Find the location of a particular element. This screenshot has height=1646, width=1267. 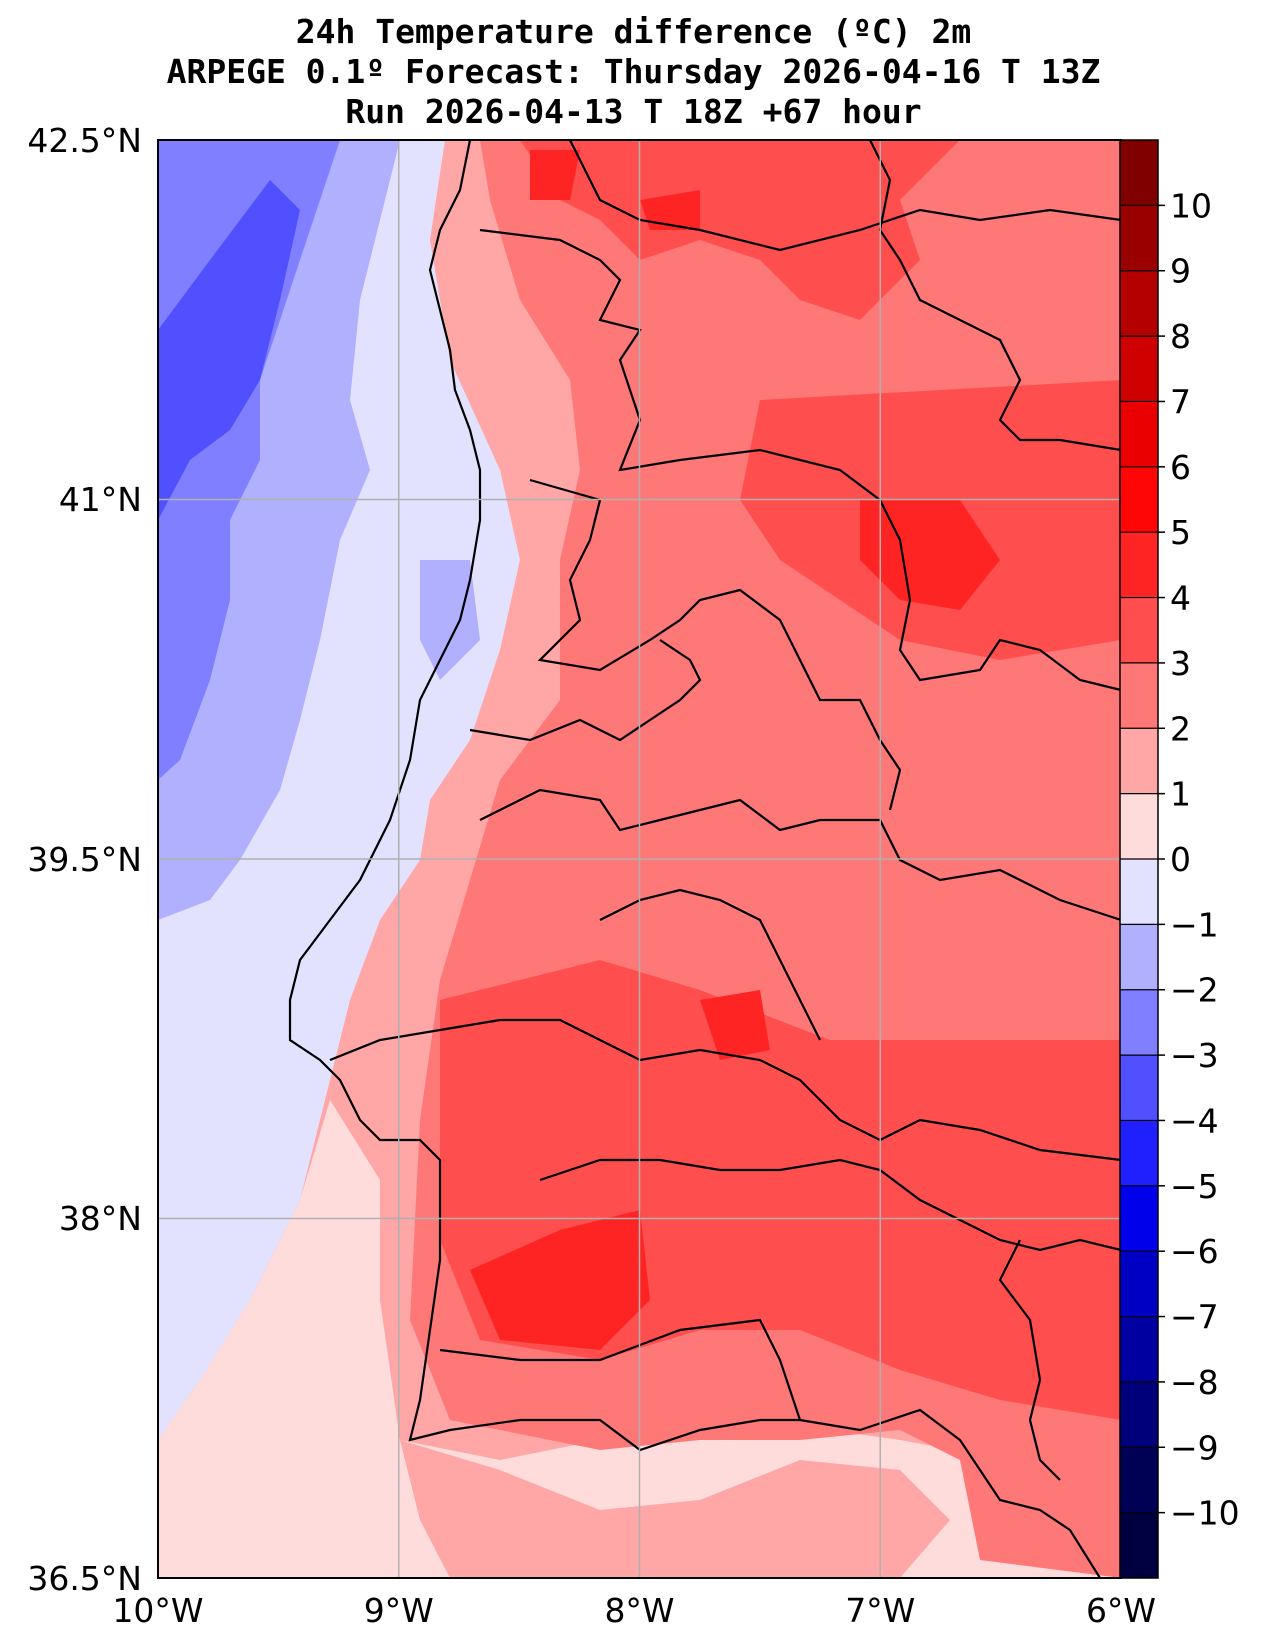

lon-tick-label: 7°W is located at coordinates (880, 1610).